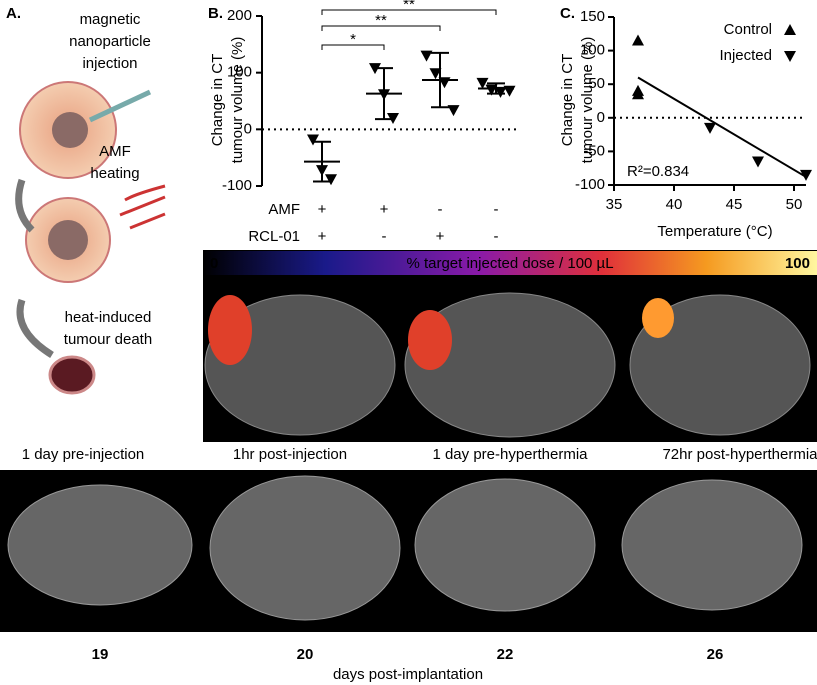 The width and height of the screenshot is (817, 685). Describe the element at coordinates (90, 238) in the screenshot. I see `panel-a-drawing` at that location.